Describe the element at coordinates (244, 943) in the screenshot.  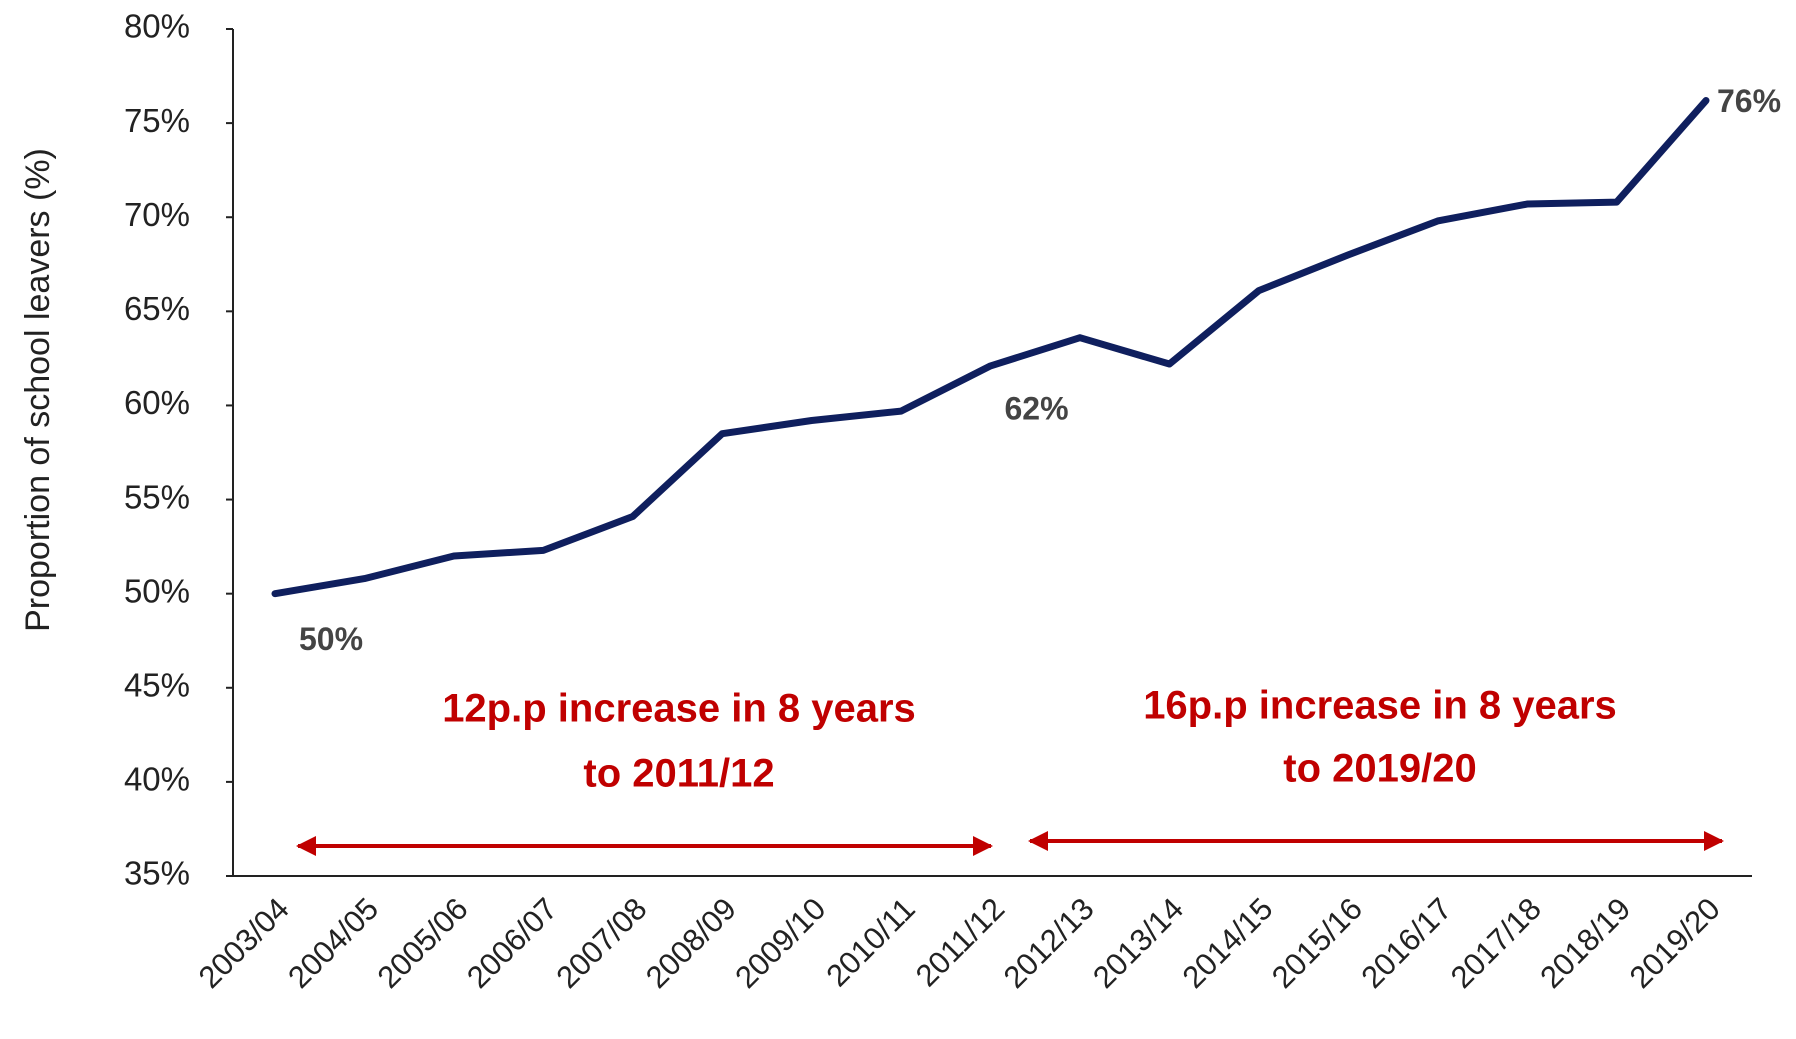
I see `x-tick-label: 2003/04` at that location.